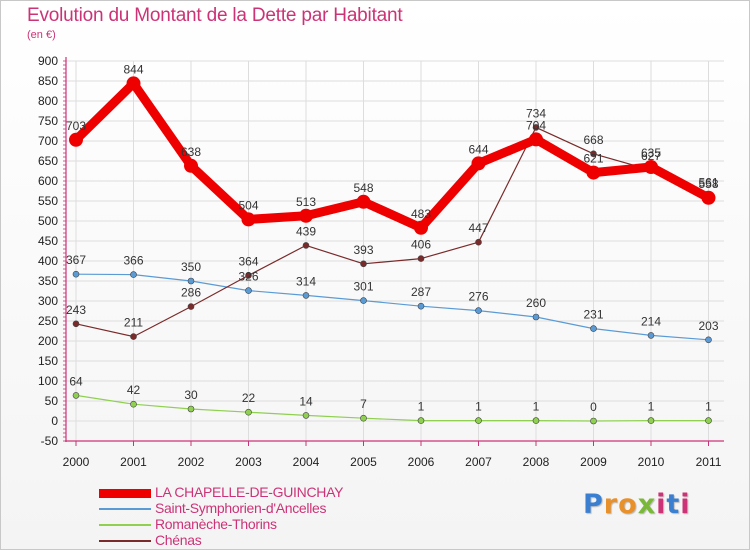  What do you see at coordinates (50, 441) in the screenshot?
I see `y-tick-label: -50` at bounding box center [50, 441].